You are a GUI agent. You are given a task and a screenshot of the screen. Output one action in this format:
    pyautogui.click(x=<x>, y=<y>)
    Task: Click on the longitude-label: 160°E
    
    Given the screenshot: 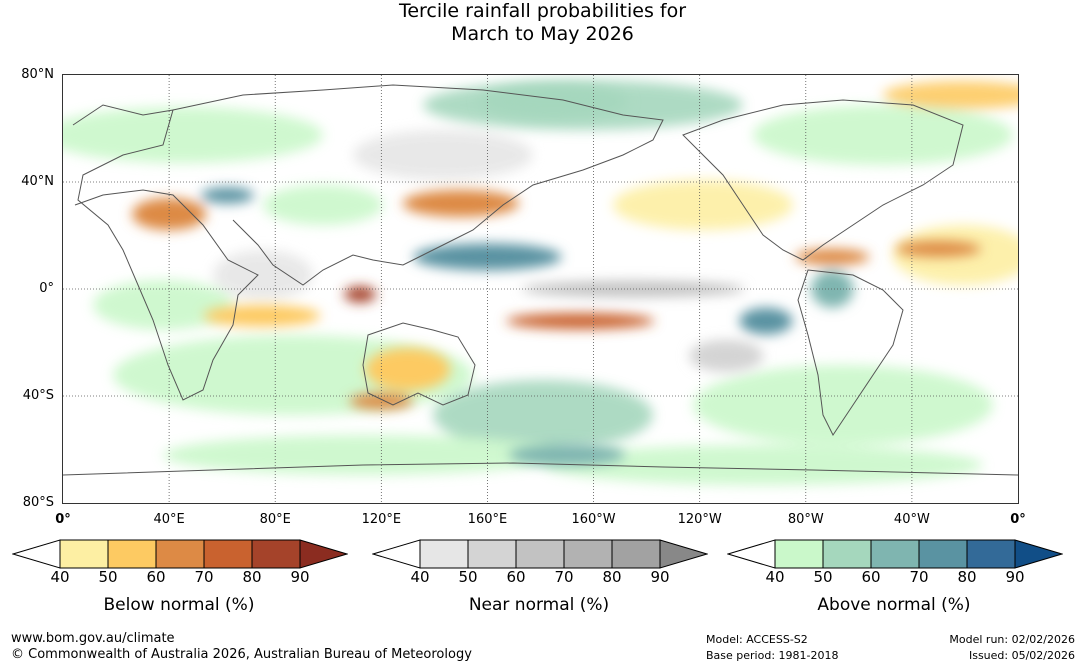 What is the action you would take?
    pyautogui.click(x=487, y=519)
    